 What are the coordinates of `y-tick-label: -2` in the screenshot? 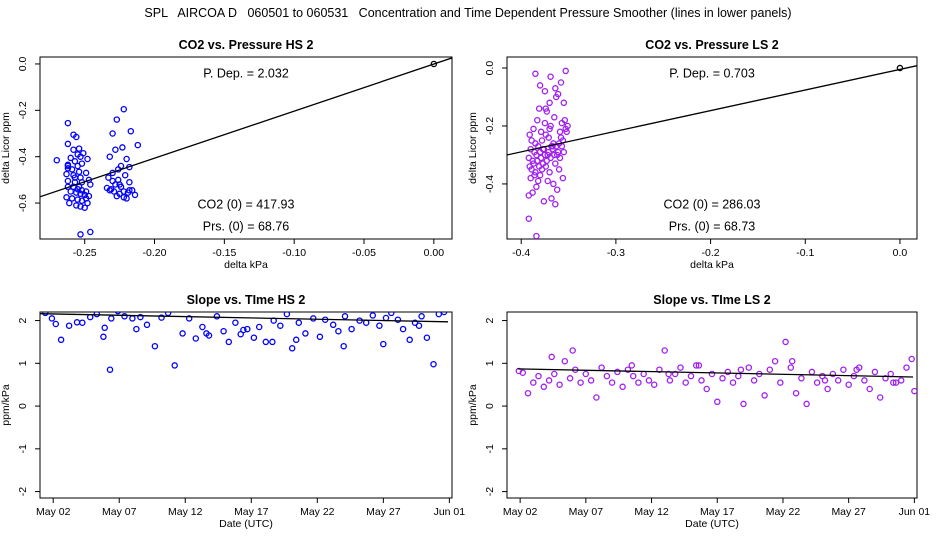 It's located at (490, 491).